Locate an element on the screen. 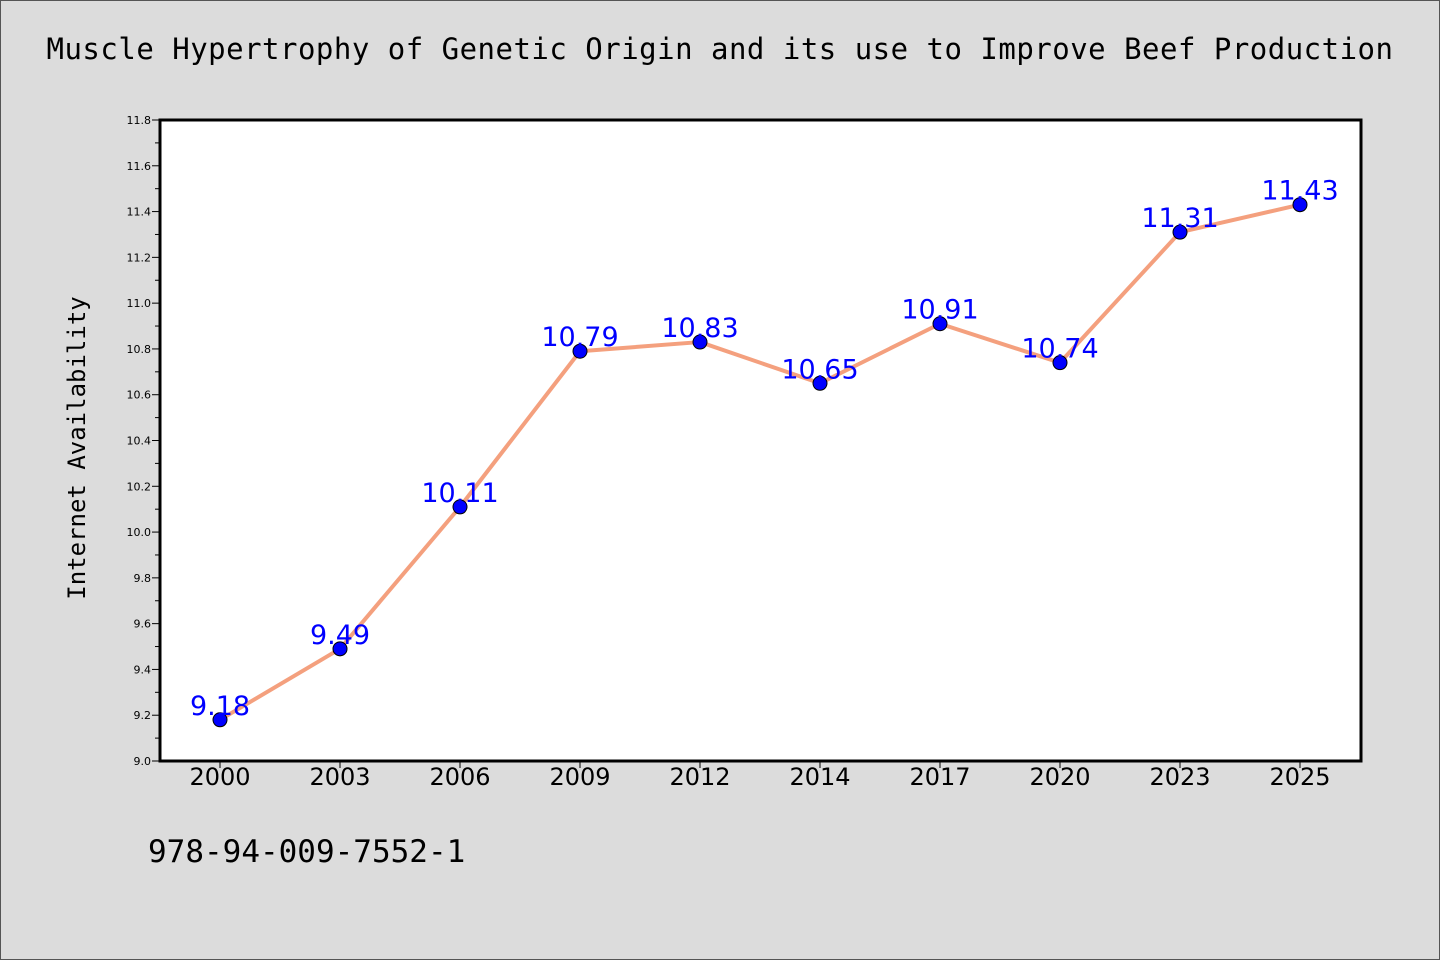 This screenshot has height=960, width=1440. data-label: 10.83 is located at coordinates (699, 328).